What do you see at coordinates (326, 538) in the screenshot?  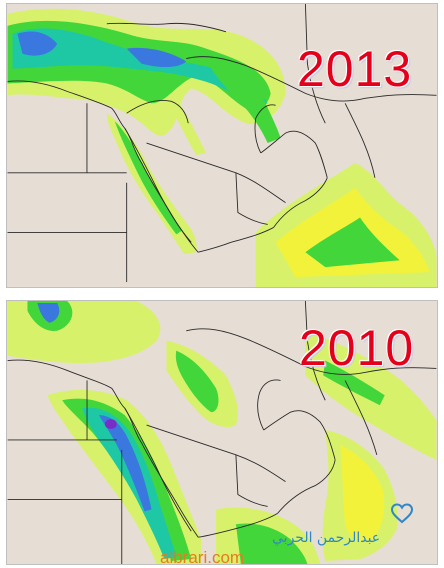 I see `watermark-author: عبدالرحمن الحربي` at bounding box center [326, 538].